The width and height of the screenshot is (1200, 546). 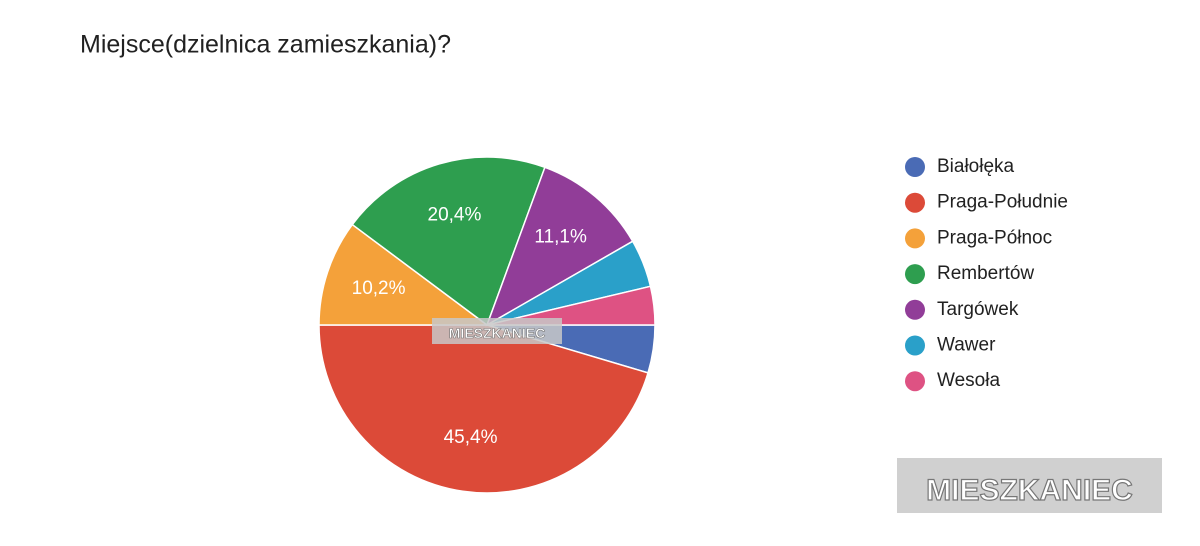 What do you see at coordinates (560, 237) in the screenshot?
I see `data-label: 11,1%` at bounding box center [560, 237].